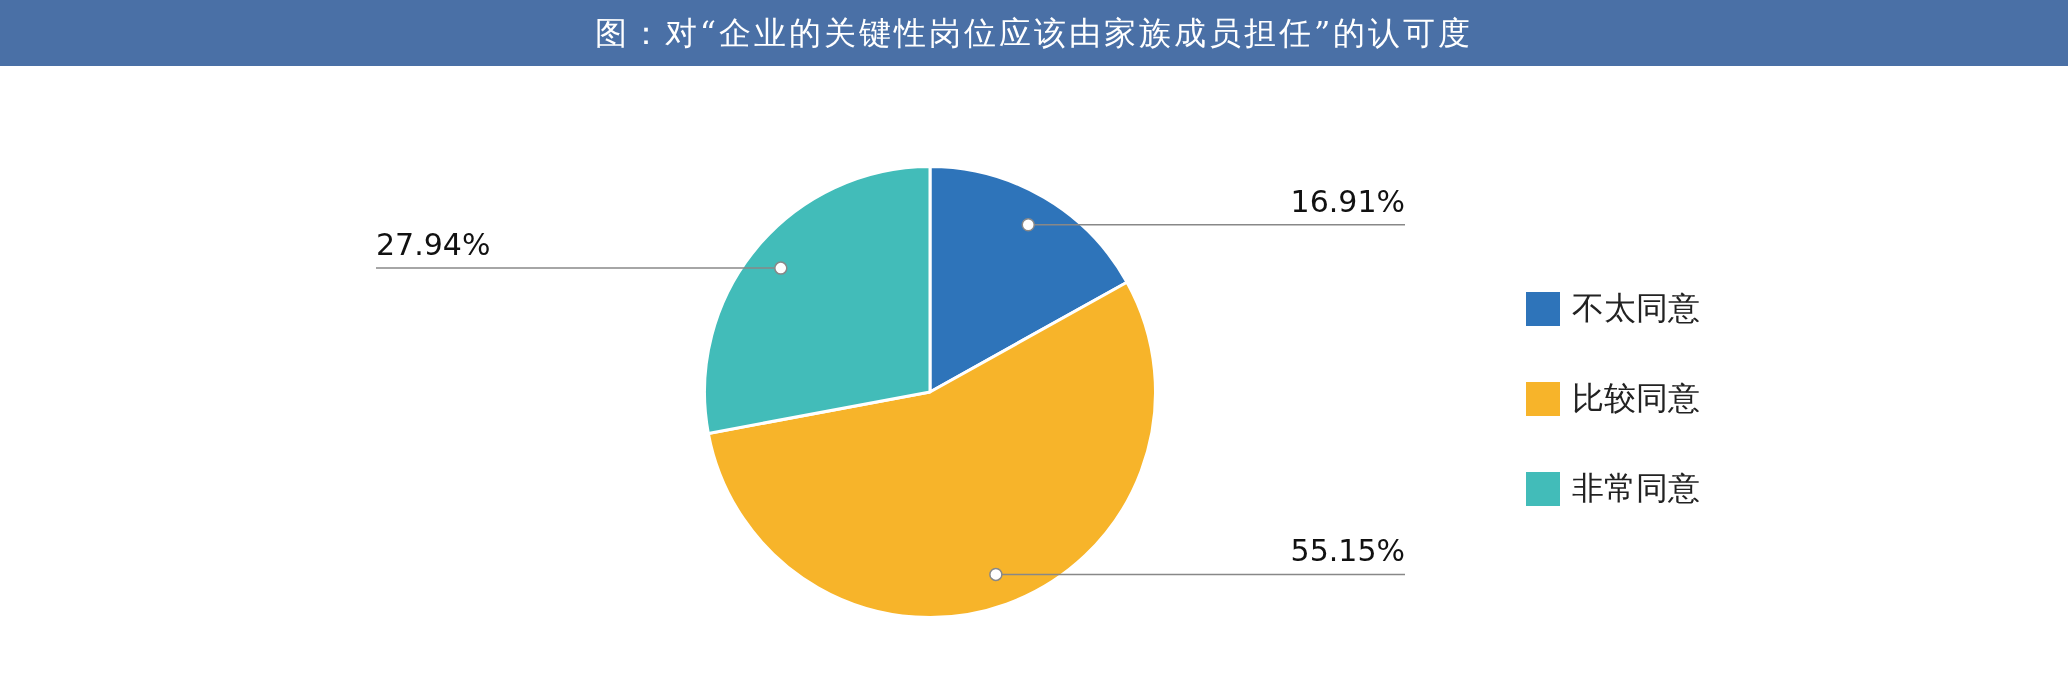 This screenshot has height=698, width=2068. Describe the element at coordinates (1347, 551) in the screenshot. I see `data-label: 55.15%` at that location.